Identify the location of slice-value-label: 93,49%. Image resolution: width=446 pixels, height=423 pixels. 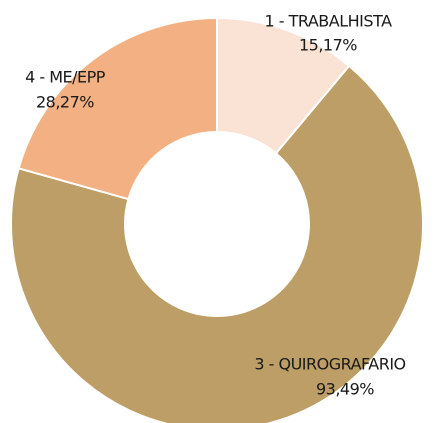
(345, 389).